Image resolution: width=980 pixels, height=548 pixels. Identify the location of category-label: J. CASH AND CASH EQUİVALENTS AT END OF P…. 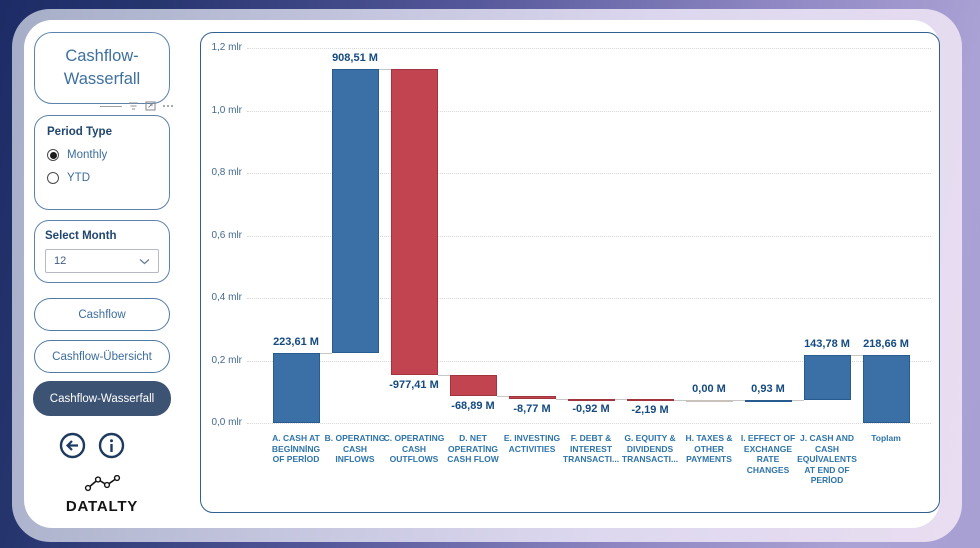
(827, 459).